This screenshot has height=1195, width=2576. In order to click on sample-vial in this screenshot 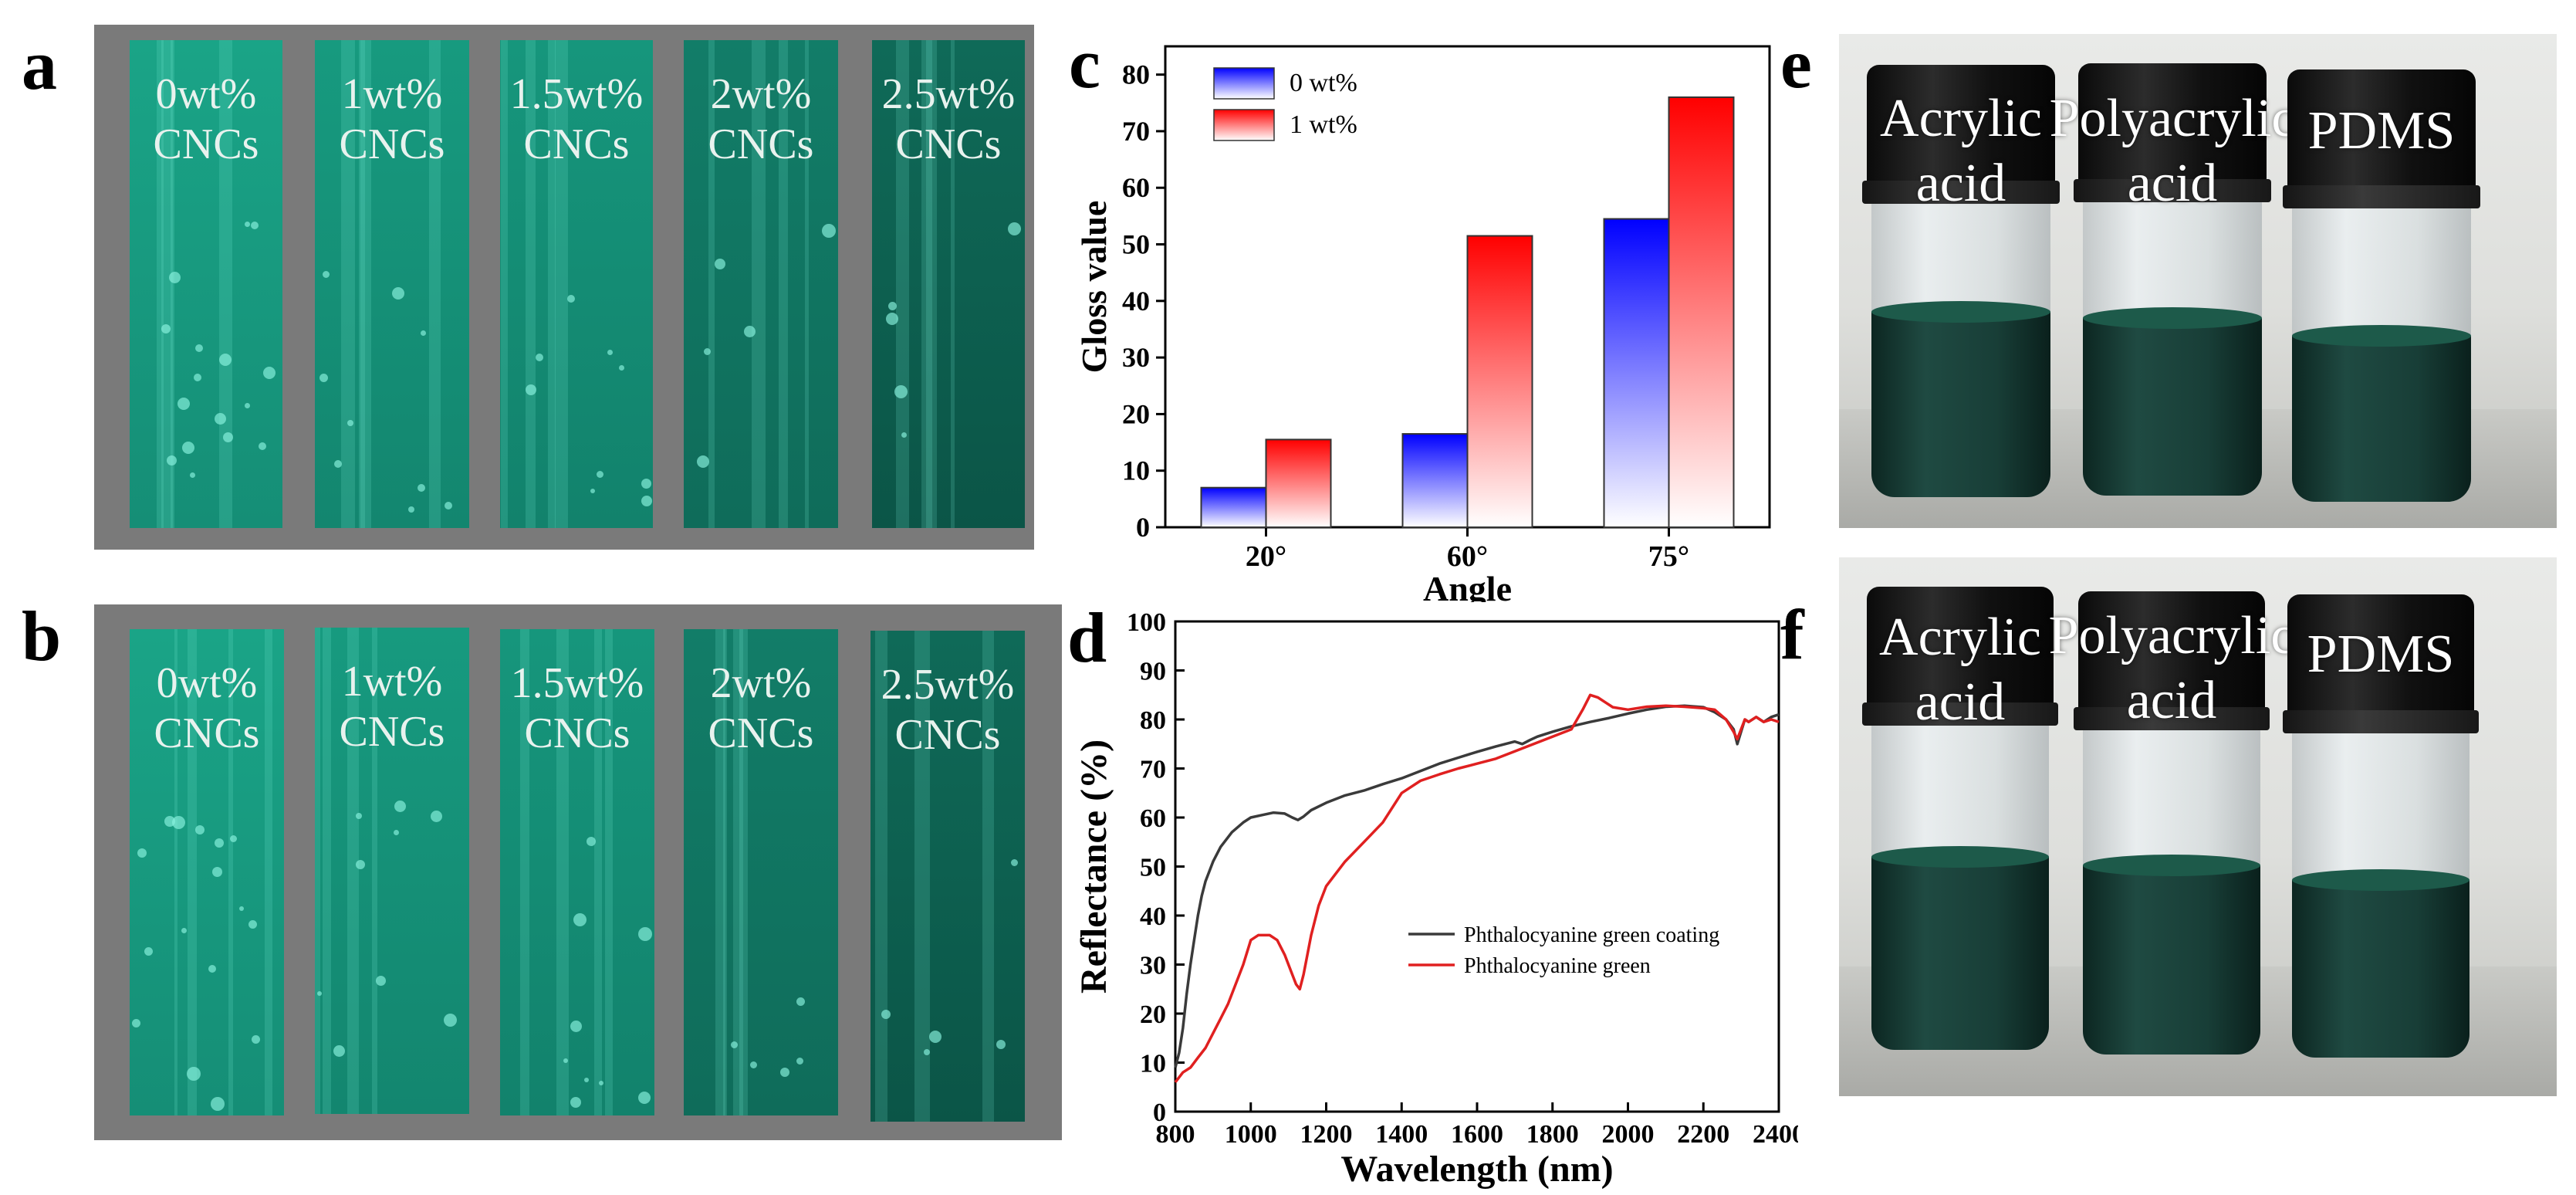, I will do `click(1960, 818)`.